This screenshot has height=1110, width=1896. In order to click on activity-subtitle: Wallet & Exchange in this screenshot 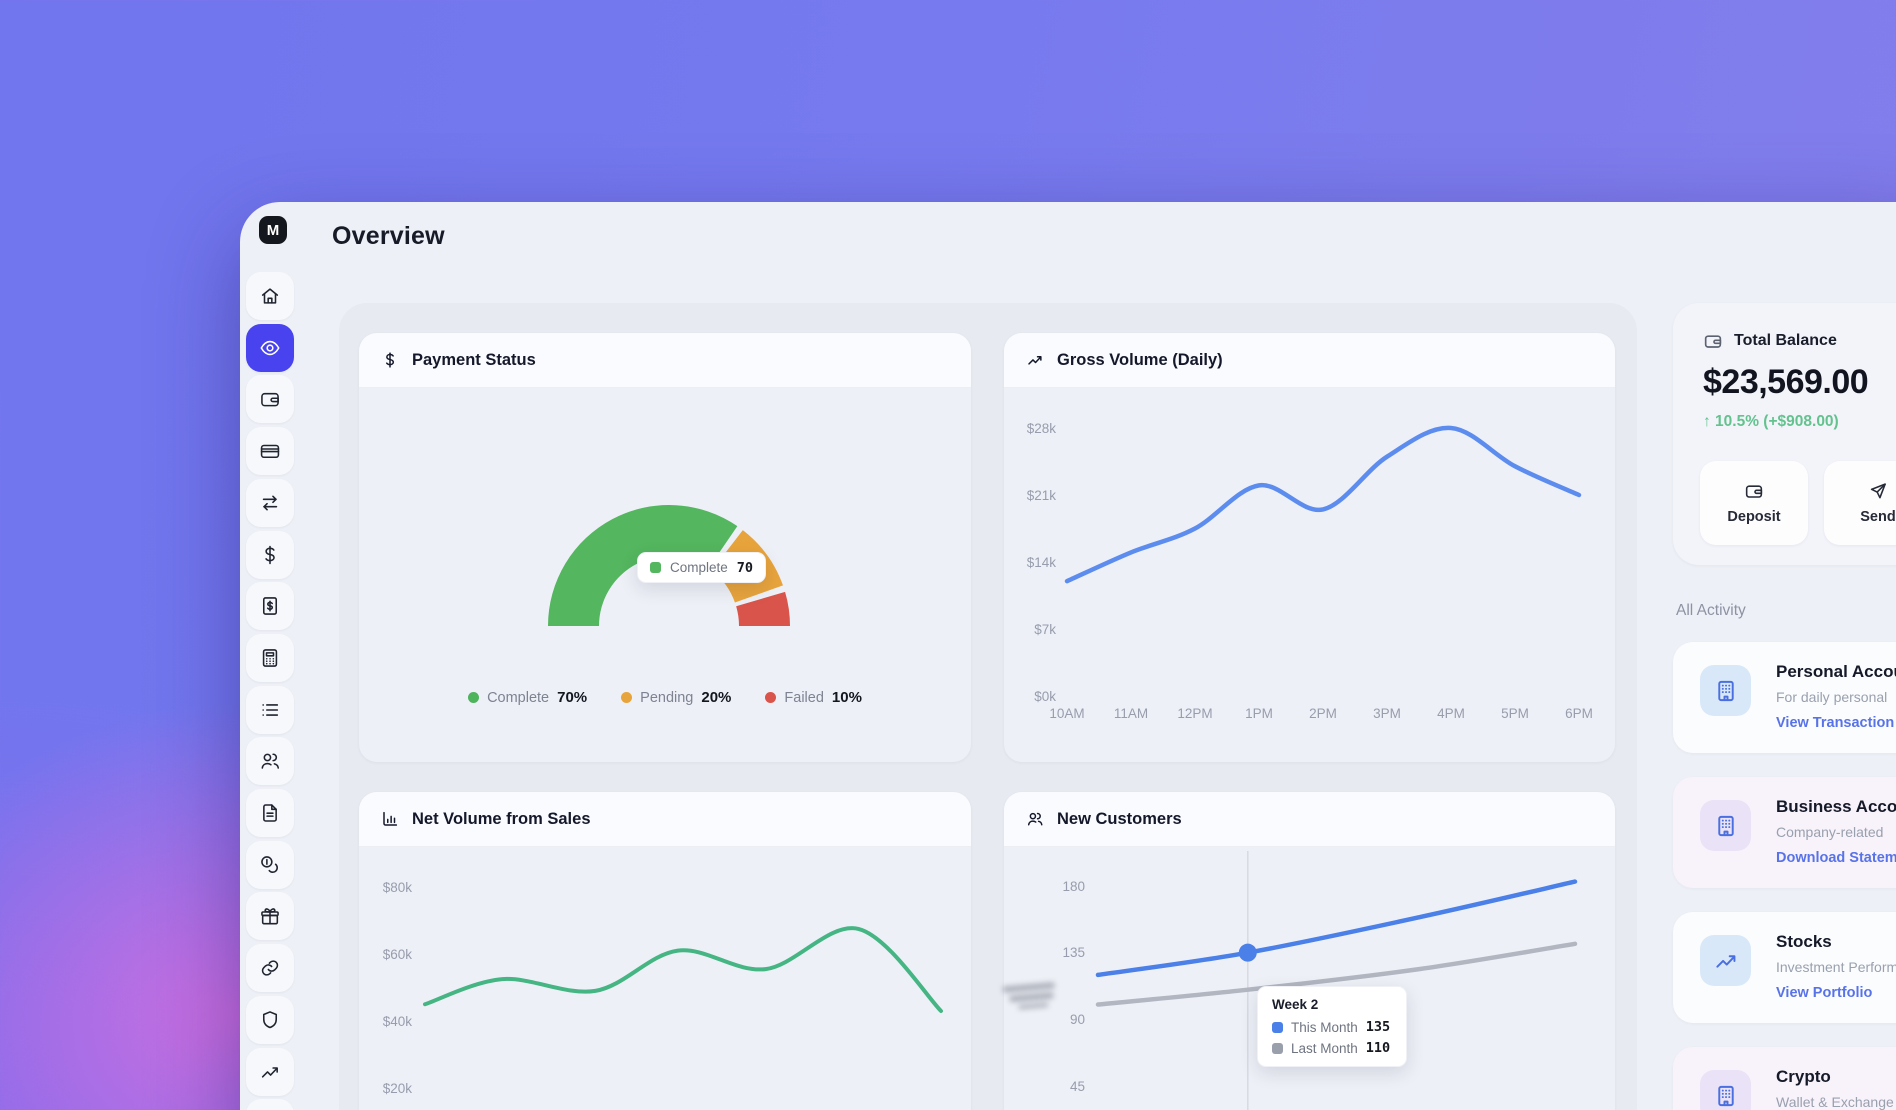, I will do `click(1835, 1102)`.